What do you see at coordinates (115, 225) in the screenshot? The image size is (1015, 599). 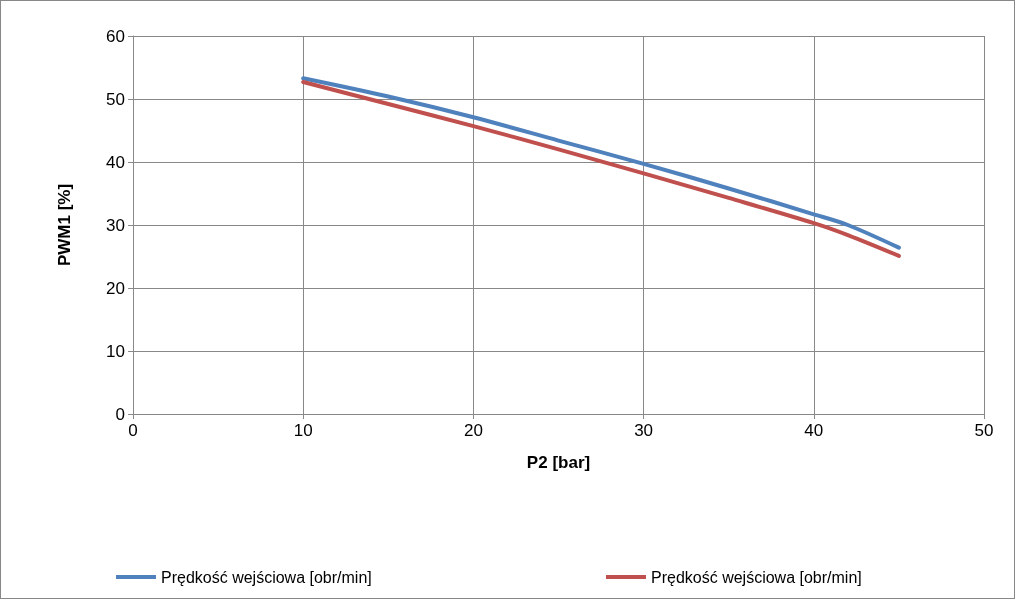 I see `y-tick-label: 30` at bounding box center [115, 225].